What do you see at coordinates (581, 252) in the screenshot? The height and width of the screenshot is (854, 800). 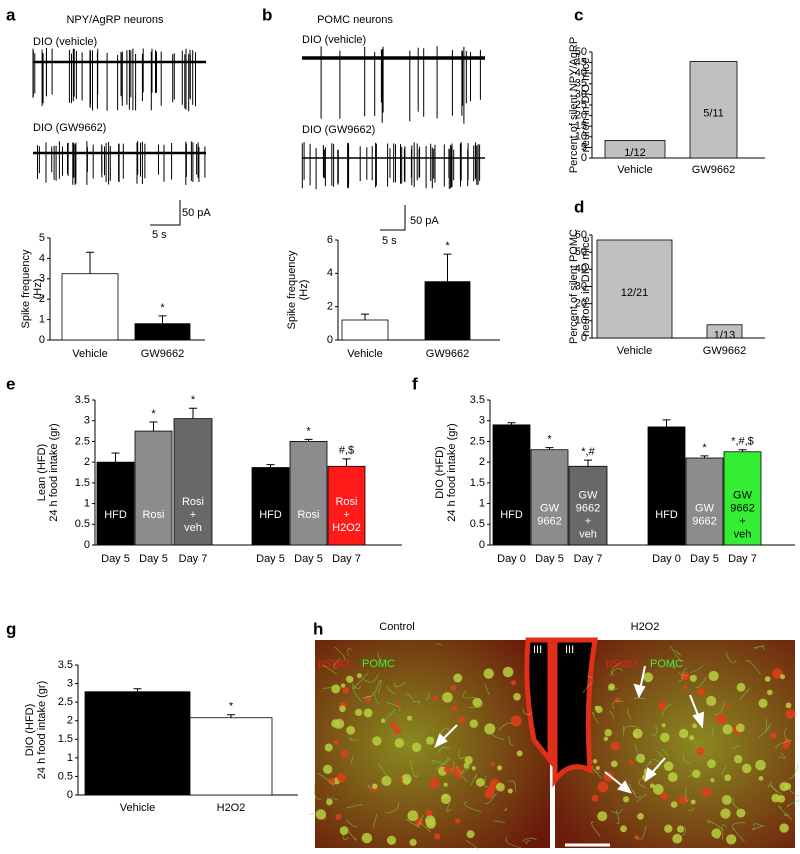 I see `y-tick-label: 50` at bounding box center [581, 252].